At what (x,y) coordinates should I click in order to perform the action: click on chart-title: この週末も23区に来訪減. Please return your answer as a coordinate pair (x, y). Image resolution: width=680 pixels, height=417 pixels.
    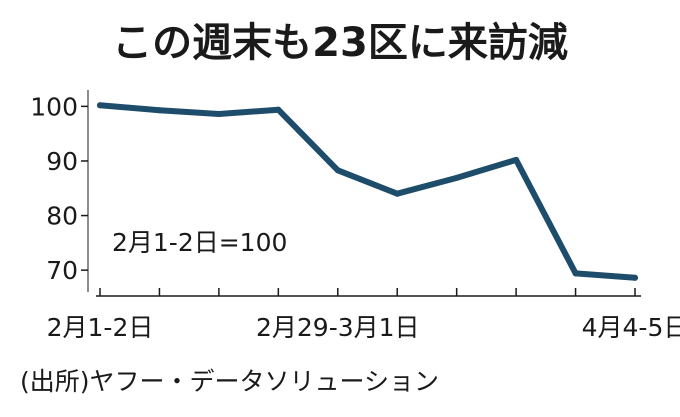
    Looking at the image, I should click on (340, 43).